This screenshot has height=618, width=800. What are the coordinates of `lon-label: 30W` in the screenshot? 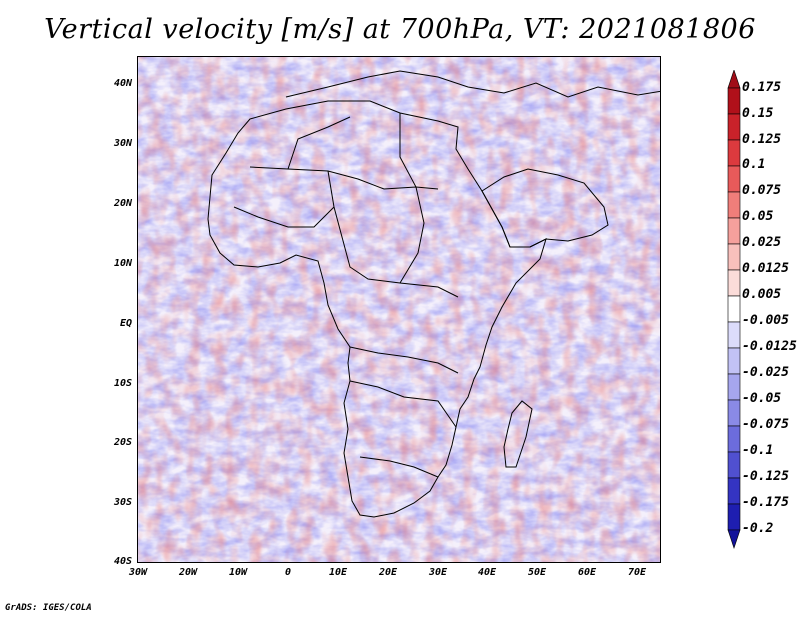 It's located at (138, 572).